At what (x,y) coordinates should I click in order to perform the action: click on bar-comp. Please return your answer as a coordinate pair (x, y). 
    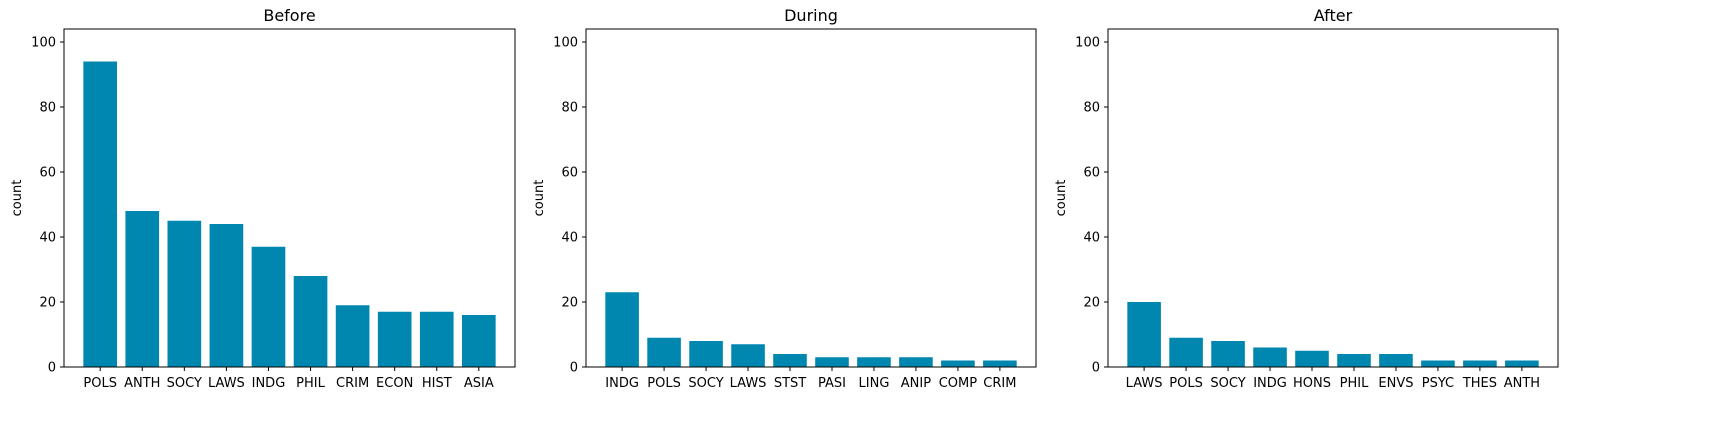
    Looking at the image, I should click on (958, 363).